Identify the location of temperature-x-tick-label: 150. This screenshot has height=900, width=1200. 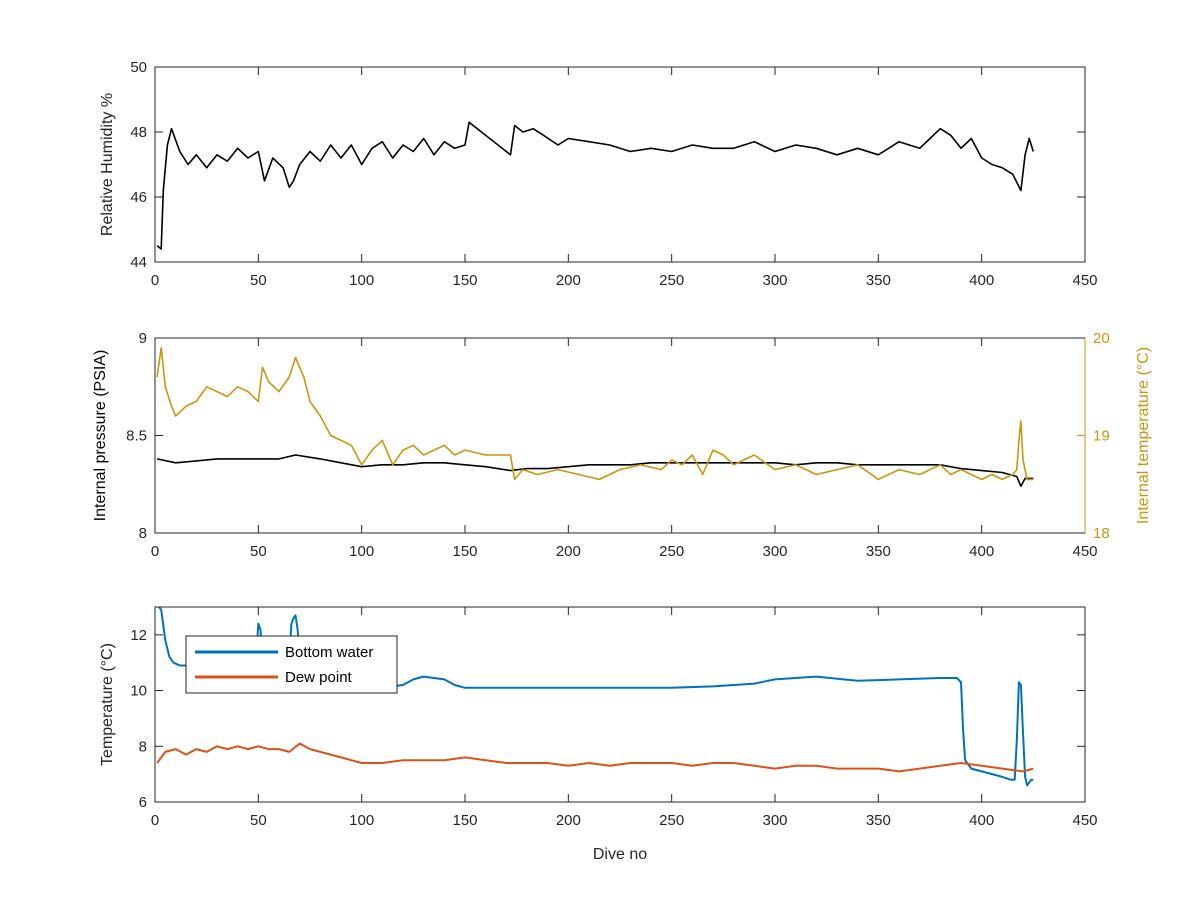
(464, 820).